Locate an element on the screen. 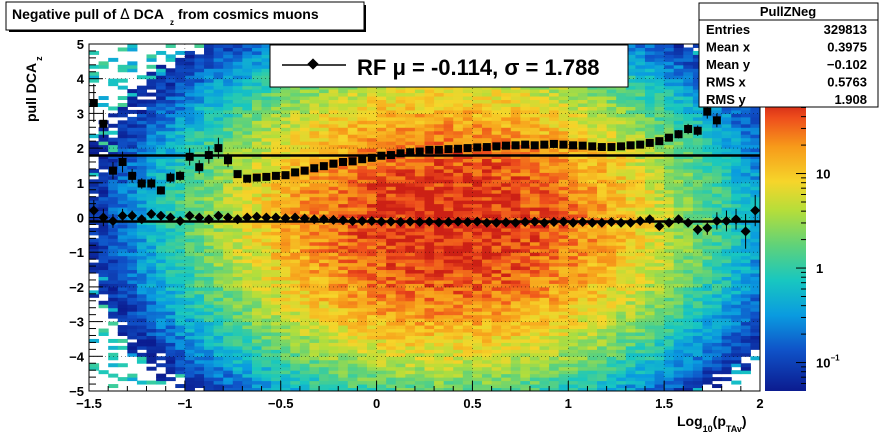 This screenshot has width=895, height=435. y-axis: −5 −4 −3 −2 −1 0 1 2 3 4 5 is located at coordinates (86, 218).